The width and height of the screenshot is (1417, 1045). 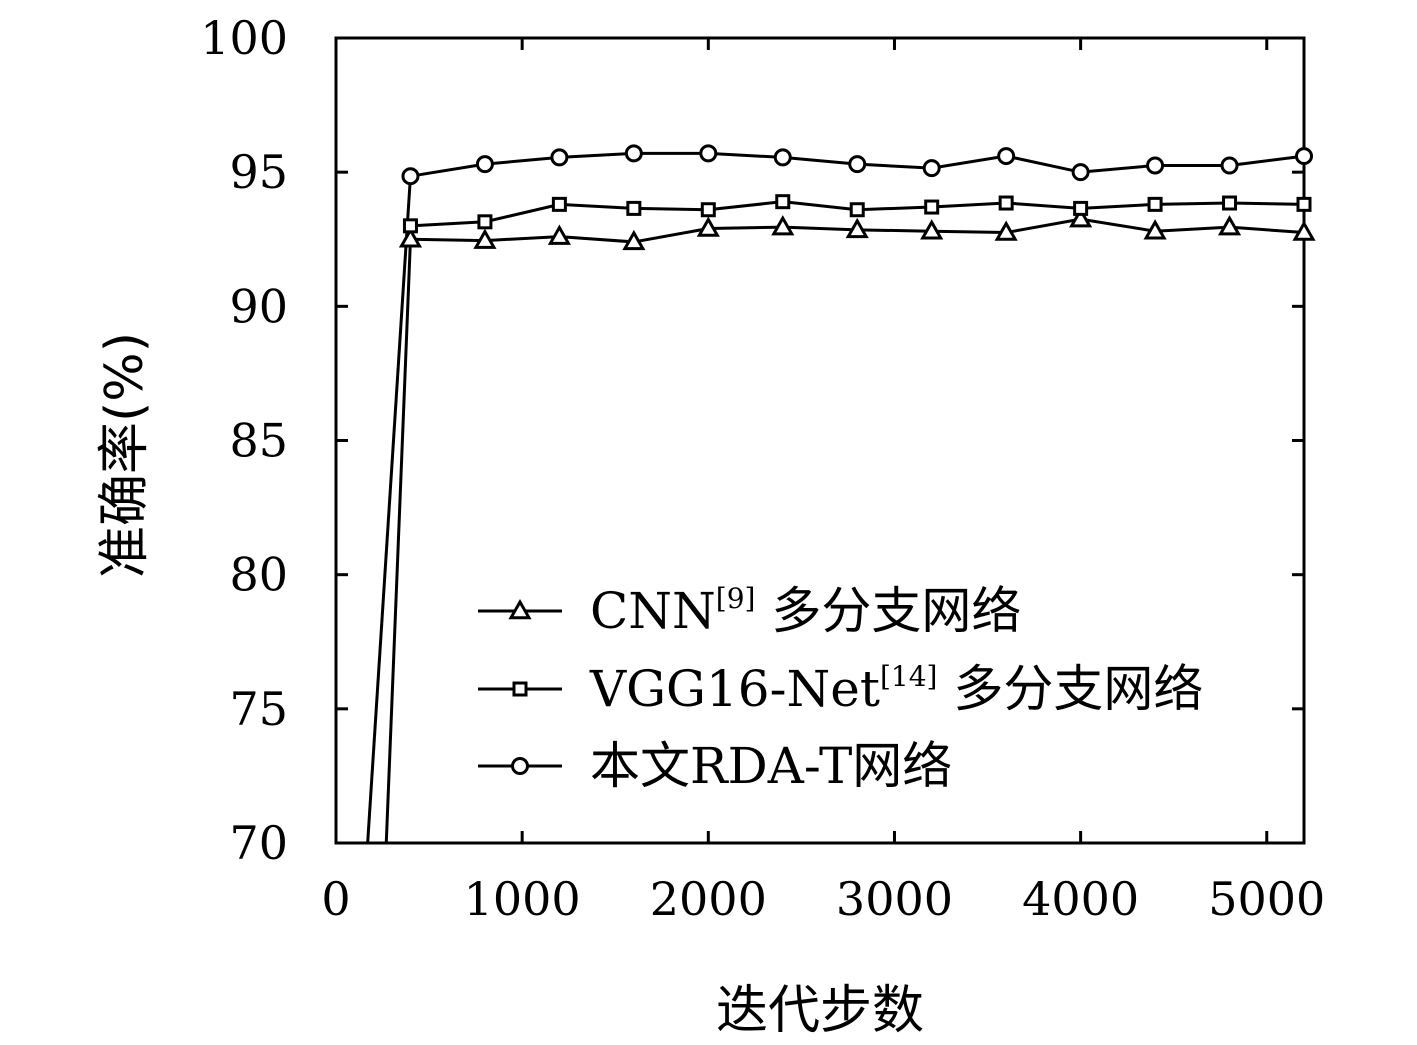 I want to click on series-triangle, so click(x=857, y=229).